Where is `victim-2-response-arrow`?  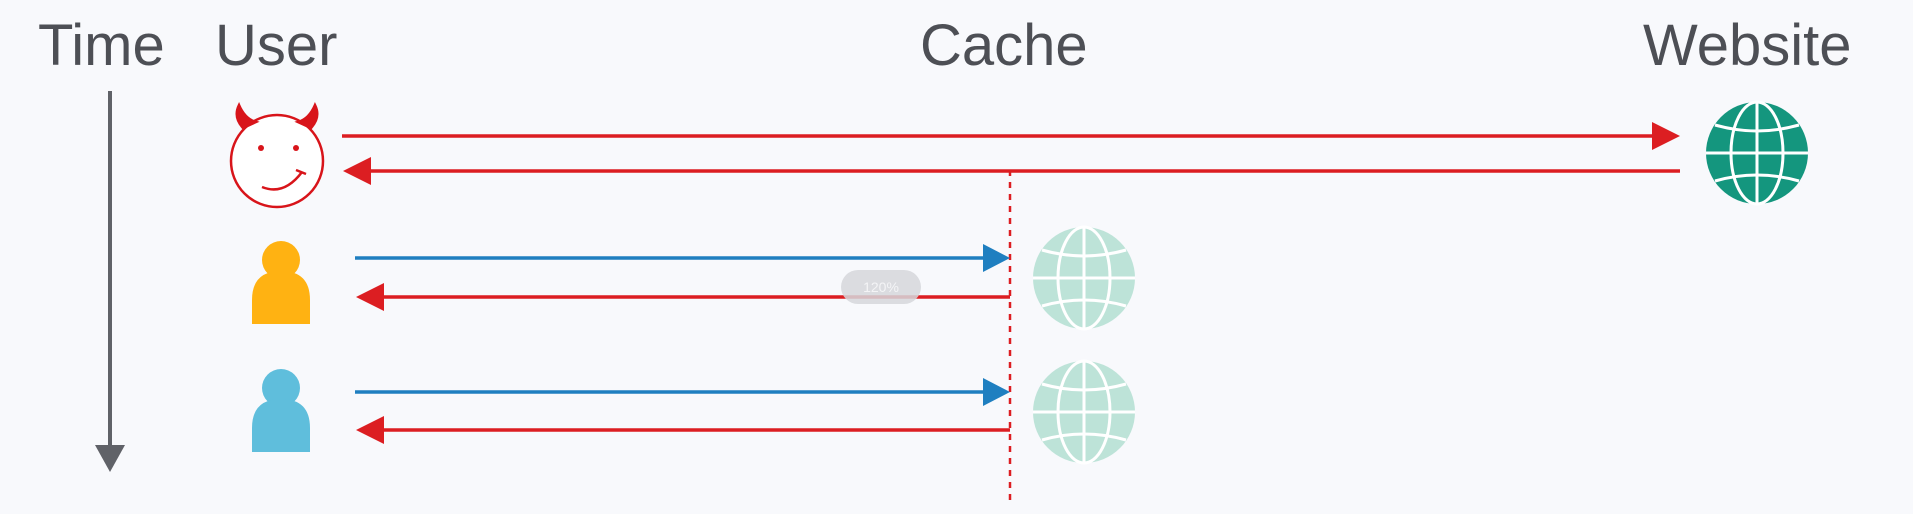
victim-2-response-arrow is located at coordinates (683, 430).